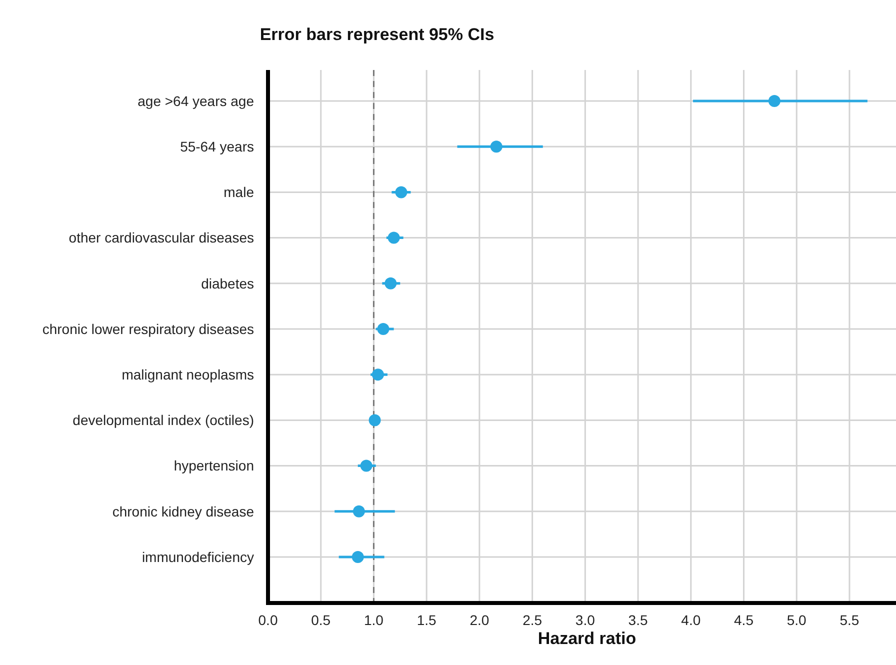 The width and height of the screenshot is (896, 665). I want to click on x-tick-label: 5.5, so click(850, 620).